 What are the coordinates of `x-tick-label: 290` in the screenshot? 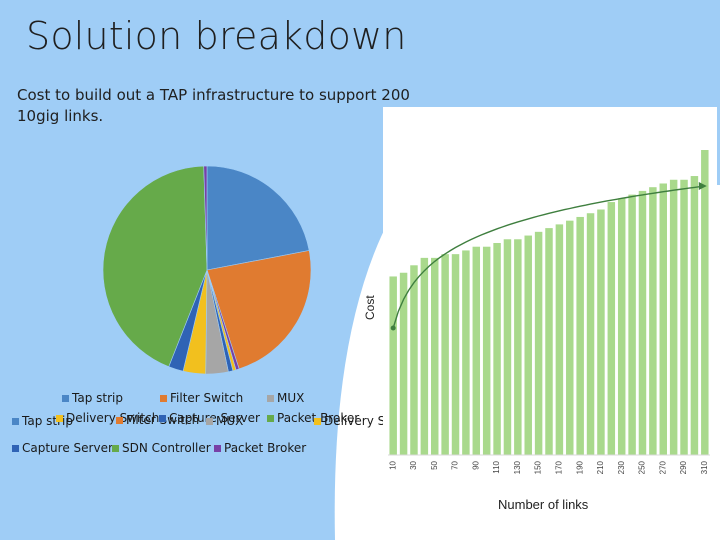 It's located at (683, 467).